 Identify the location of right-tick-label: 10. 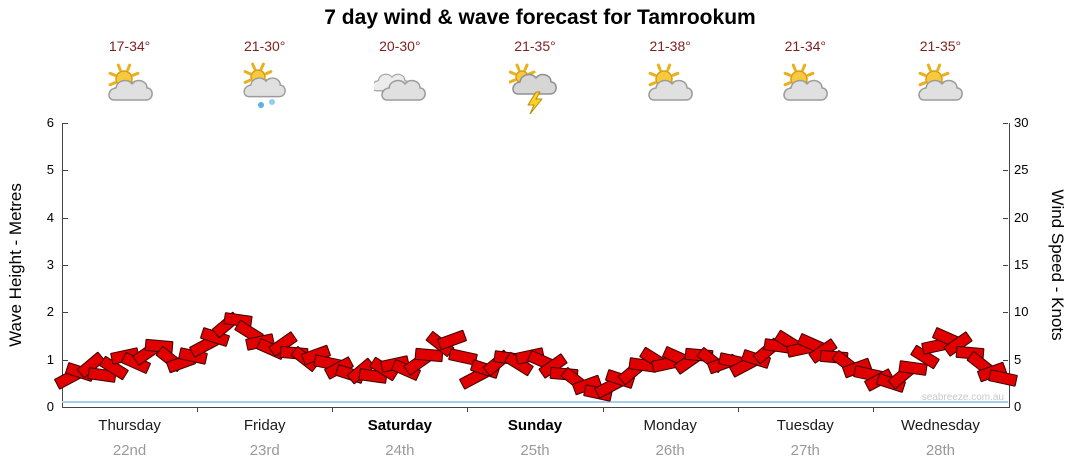
(1021, 312).